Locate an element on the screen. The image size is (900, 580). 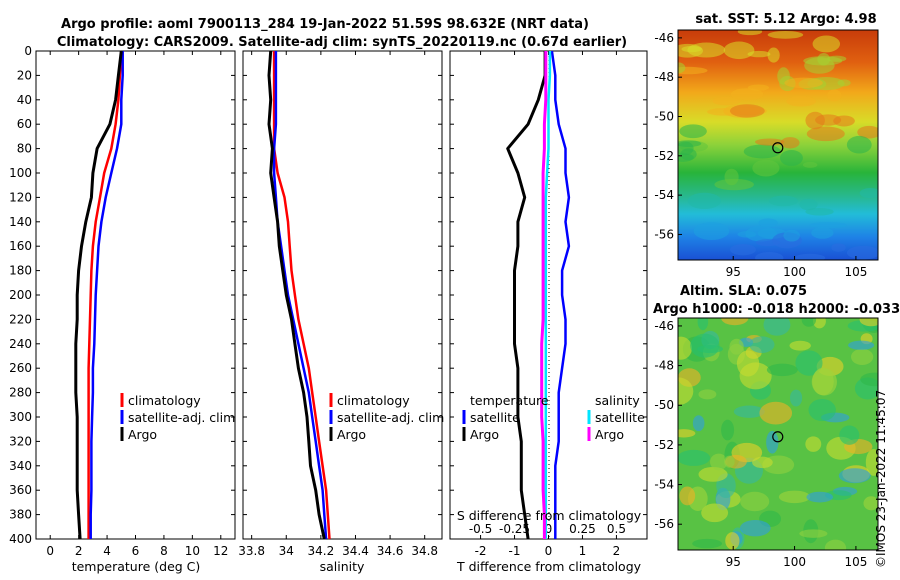
y-tick-label: 100 is located at coordinates (20, 173).